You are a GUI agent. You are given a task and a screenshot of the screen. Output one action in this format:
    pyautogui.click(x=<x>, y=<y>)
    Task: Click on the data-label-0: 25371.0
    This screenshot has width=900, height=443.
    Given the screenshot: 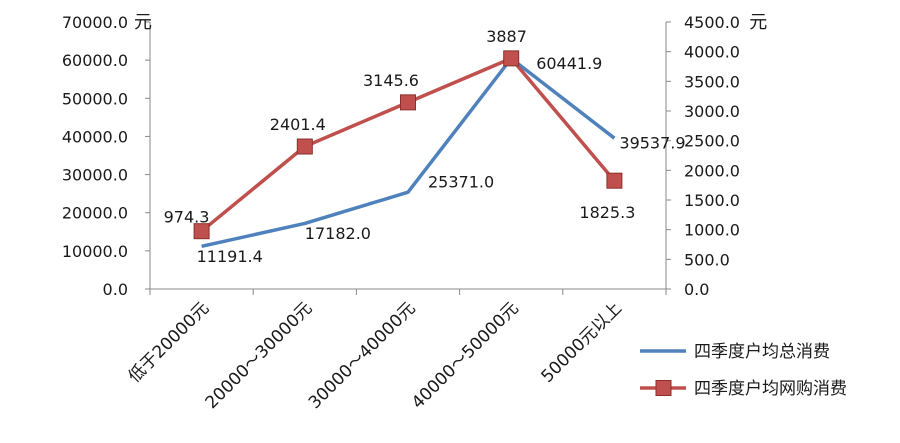 What is the action you would take?
    pyautogui.click(x=461, y=182)
    